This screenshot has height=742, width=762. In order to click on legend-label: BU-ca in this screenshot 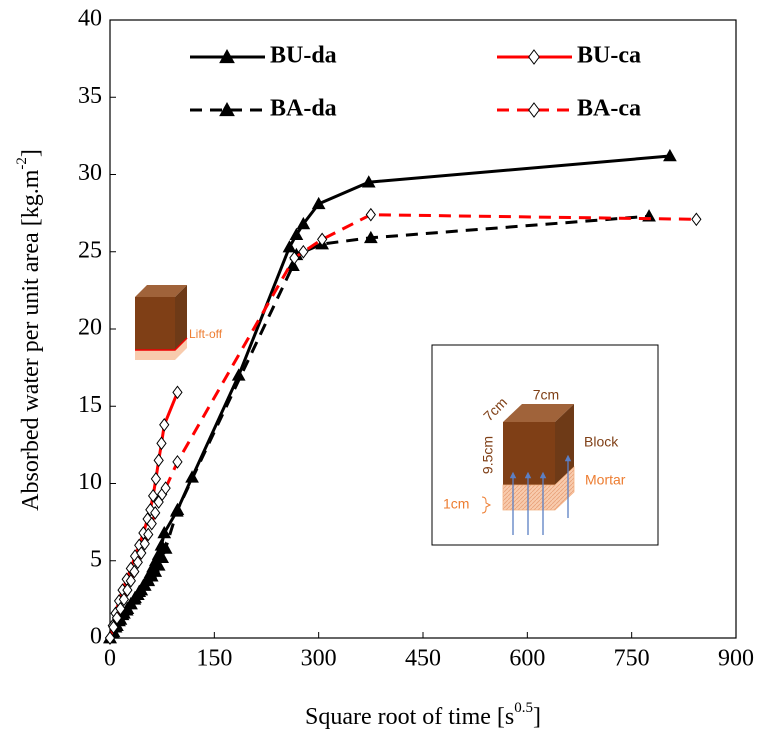, I will do `click(609, 56)`.